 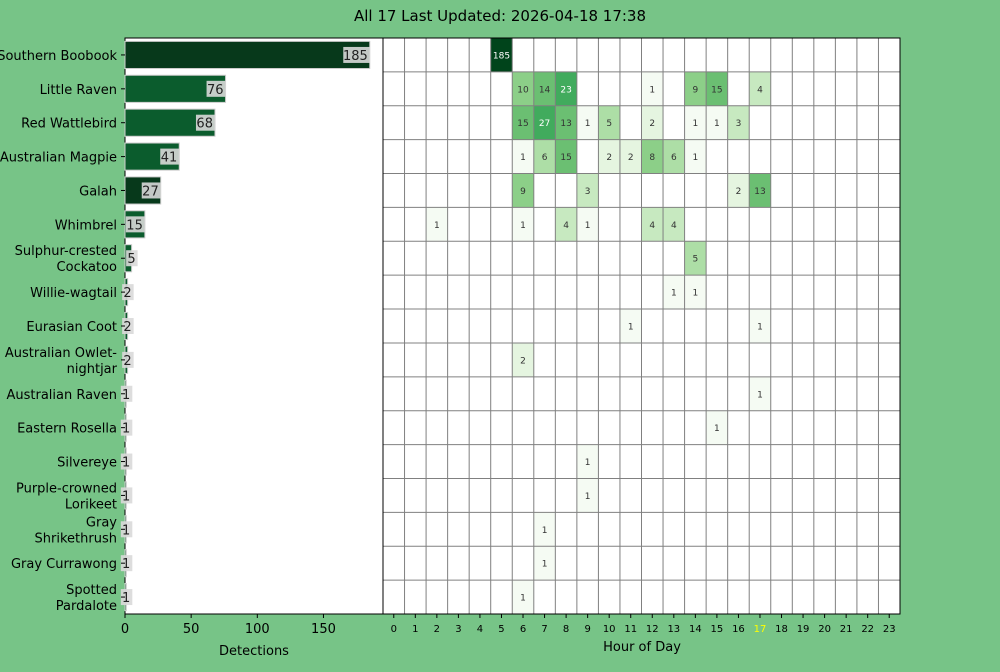 What do you see at coordinates (67, 429) in the screenshot?
I see `category-label: Eastern Rosella` at bounding box center [67, 429].